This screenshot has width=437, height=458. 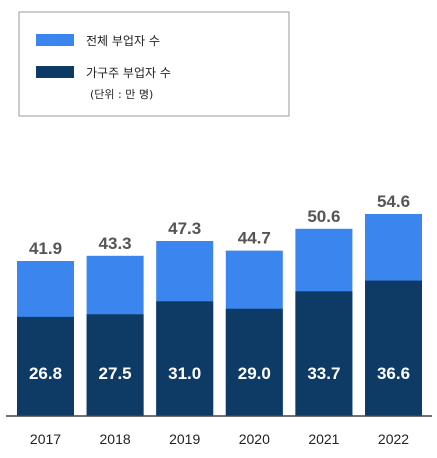 I want to click on bar-household-2020, so click(x=254, y=362).